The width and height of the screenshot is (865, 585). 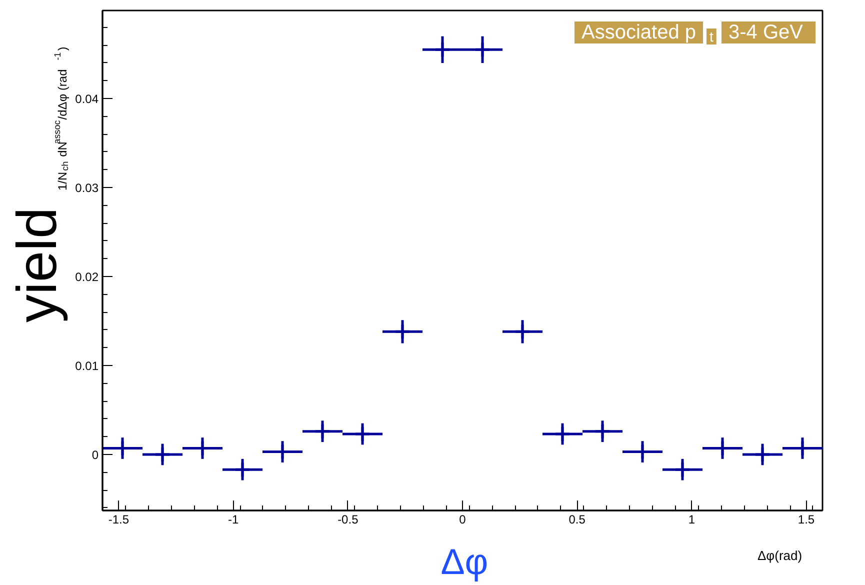 I want to click on y-axis-title: 1/Nch dNassoc/dΔφ (rad-1), so click(x=61, y=118).